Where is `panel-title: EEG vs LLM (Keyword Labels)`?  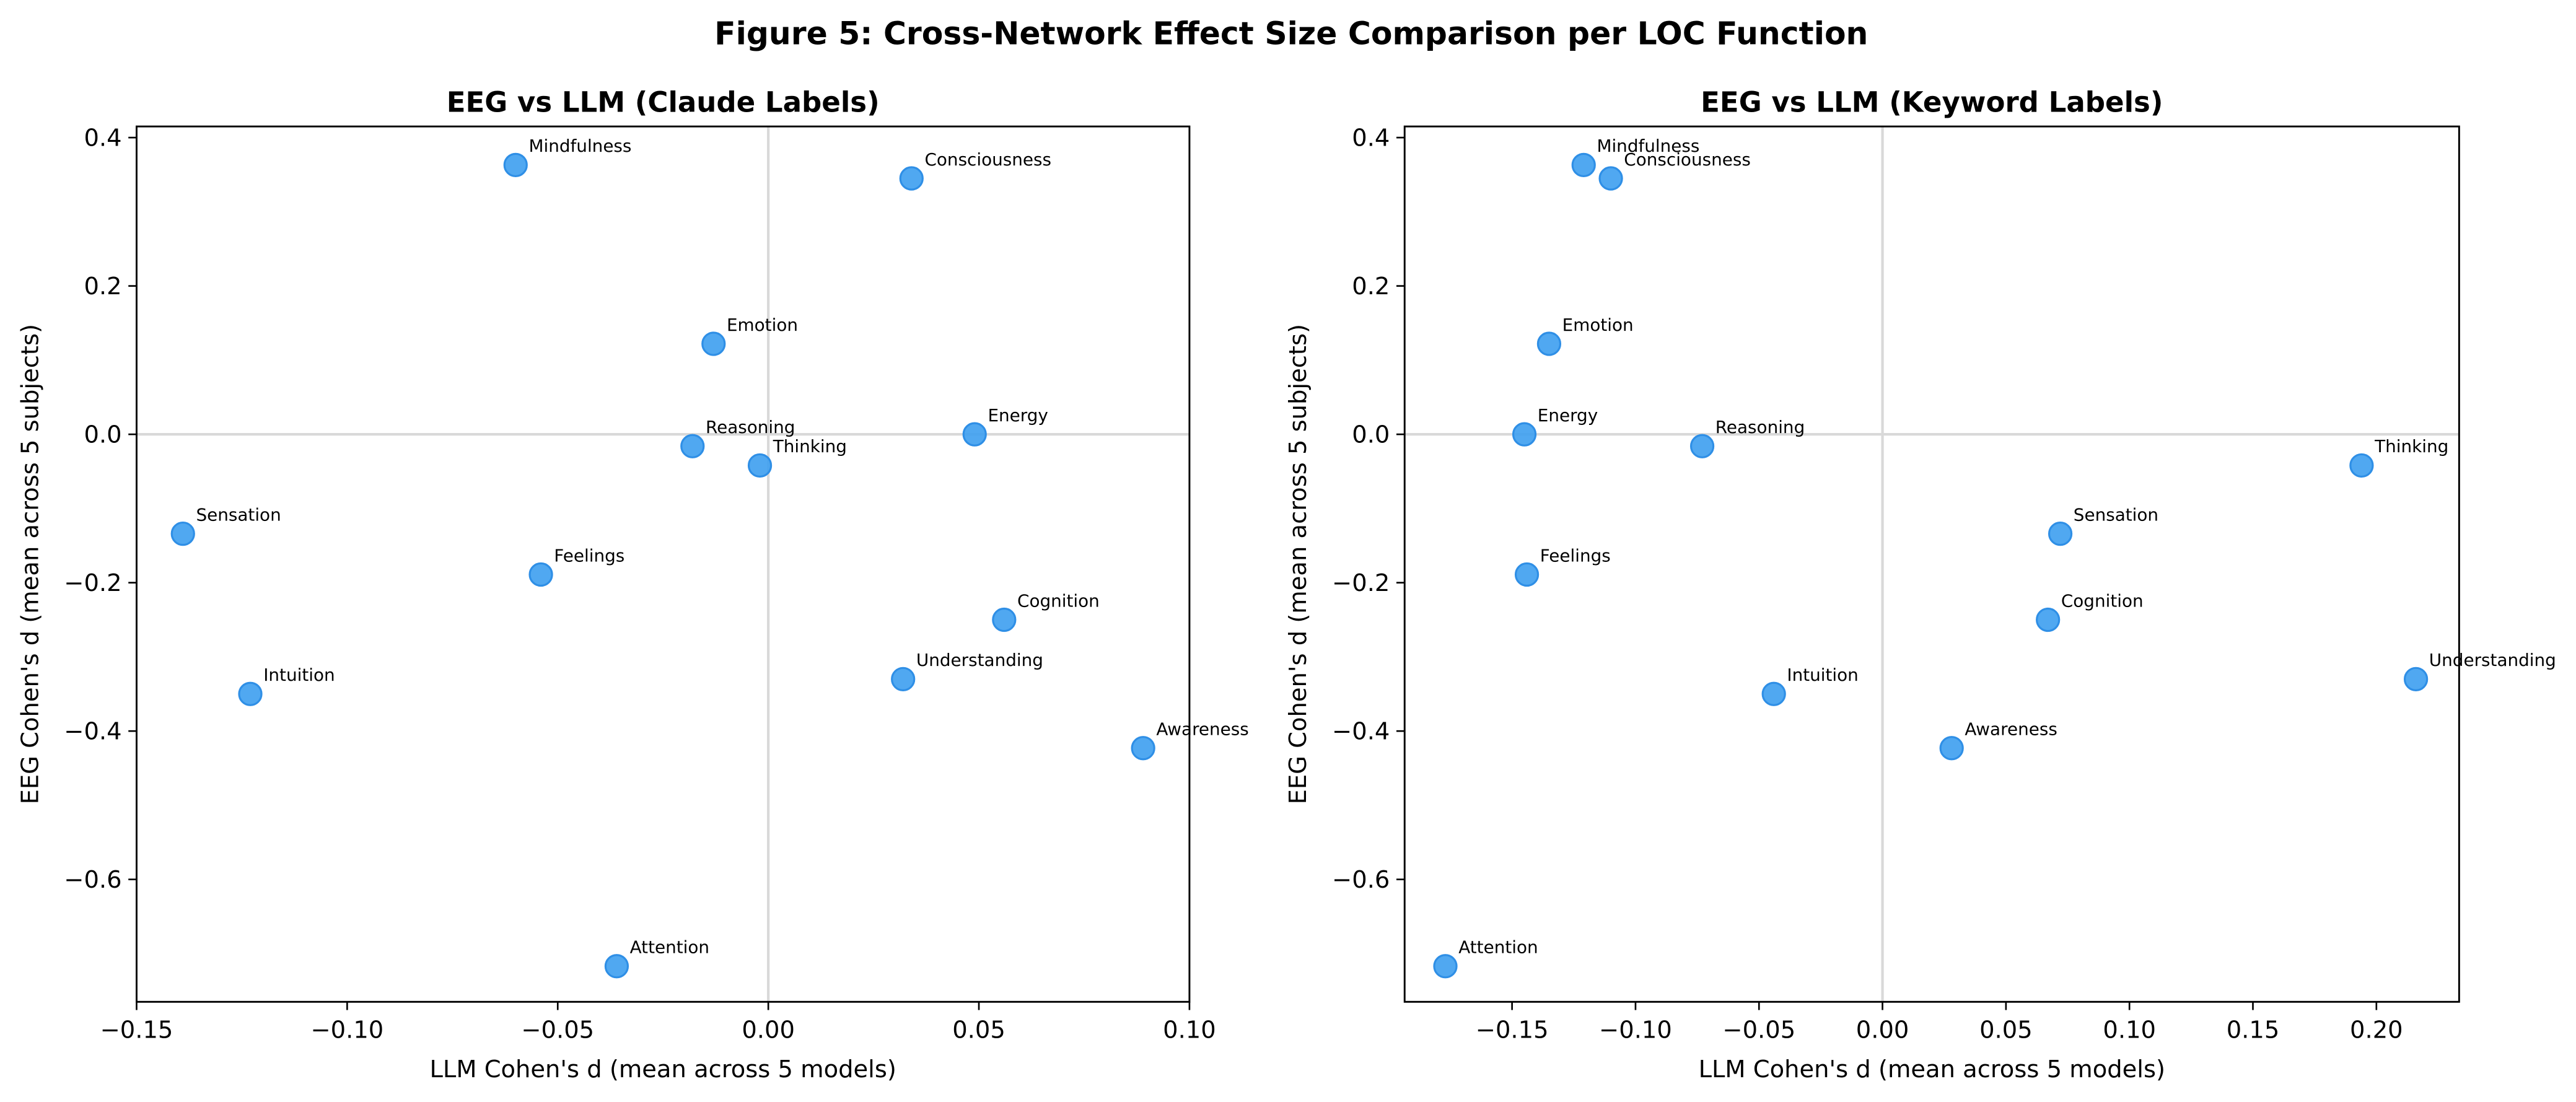
panel-title: EEG vs LLM (Keyword Labels) is located at coordinates (1932, 101).